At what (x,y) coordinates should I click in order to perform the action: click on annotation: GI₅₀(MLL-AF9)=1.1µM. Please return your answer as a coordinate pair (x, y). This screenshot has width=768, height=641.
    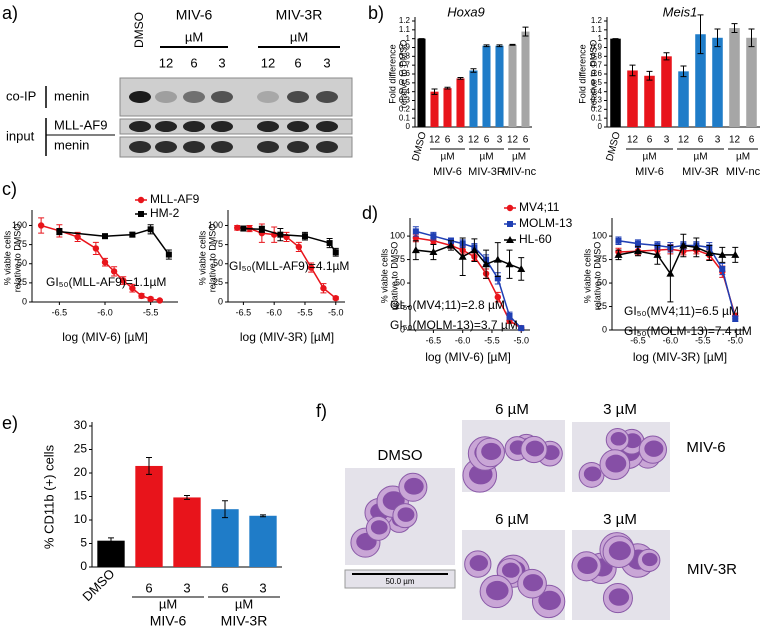
    Looking at the image, I should click on (106, 282).